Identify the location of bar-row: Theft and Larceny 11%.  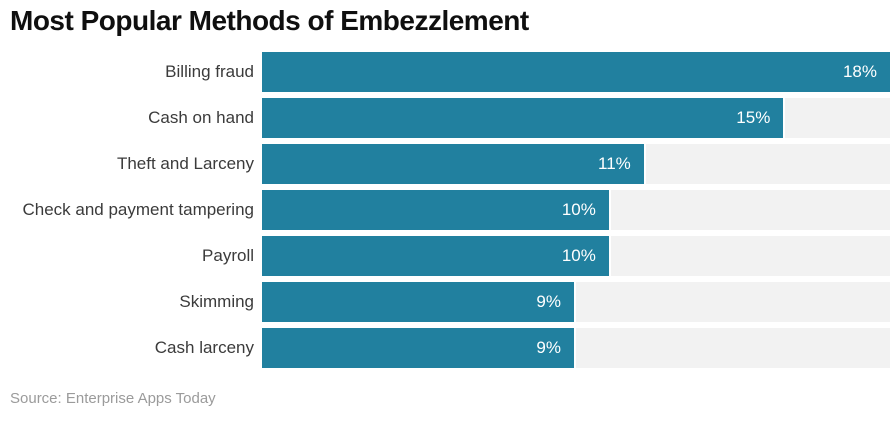
(448, 164).